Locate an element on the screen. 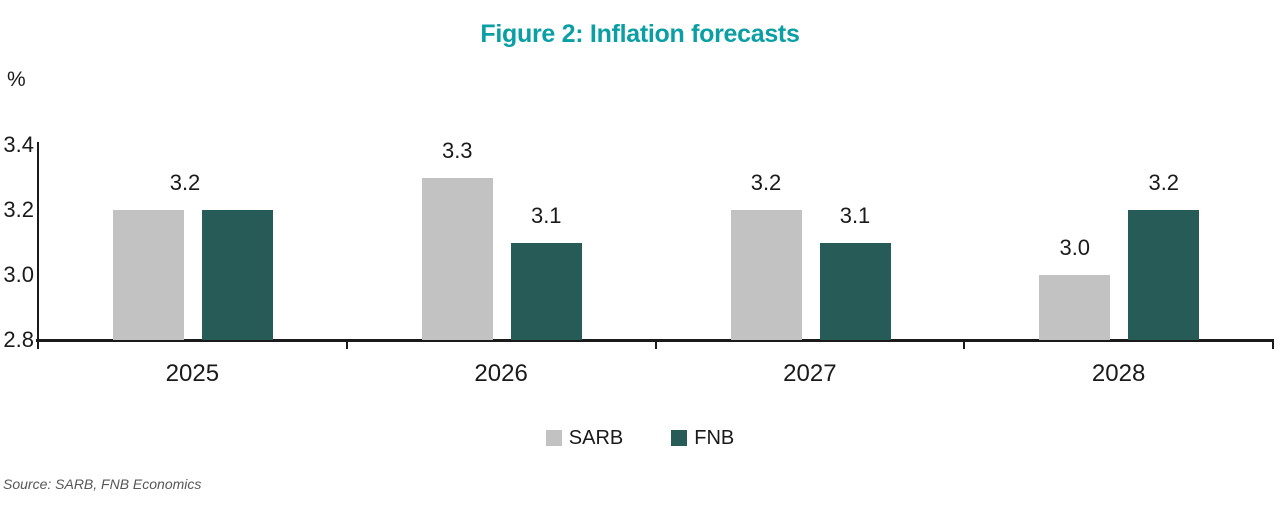  x-category-label-2025: 2025 is located at coordinates (192, 373).